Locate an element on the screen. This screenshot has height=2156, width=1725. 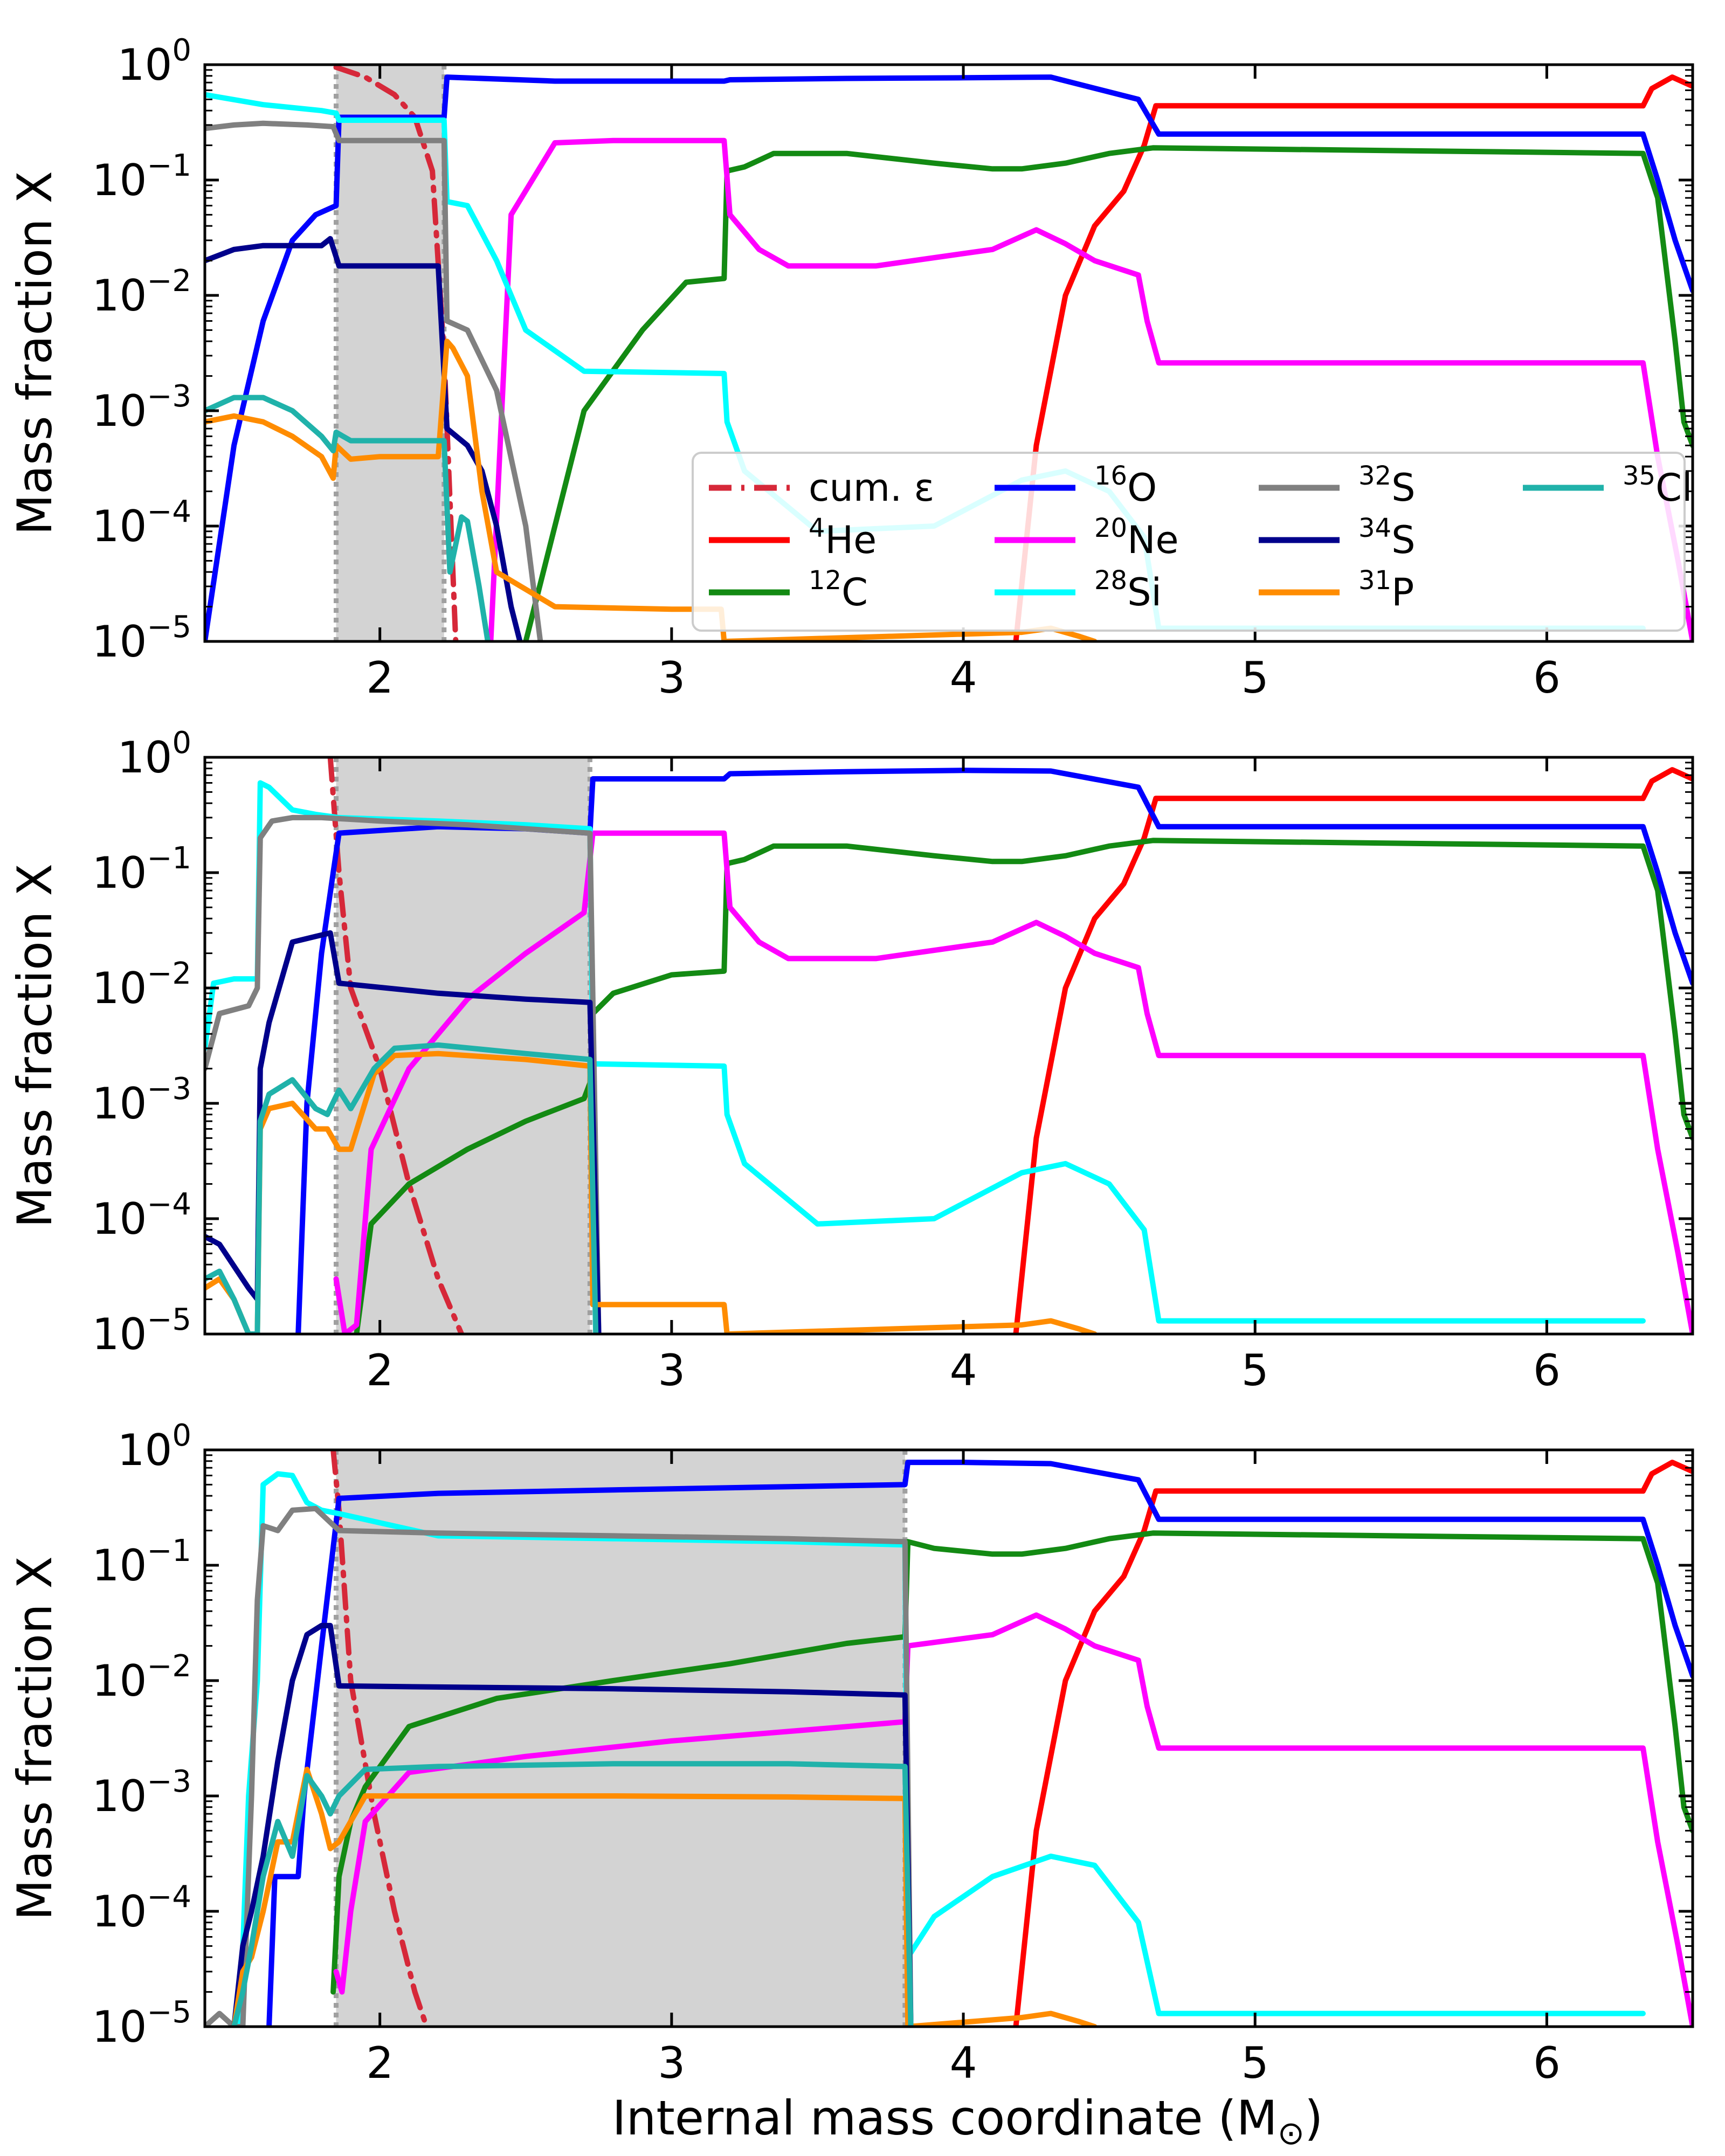
legend-label-Si28: 28Si is located at coordinates (1128, 589).